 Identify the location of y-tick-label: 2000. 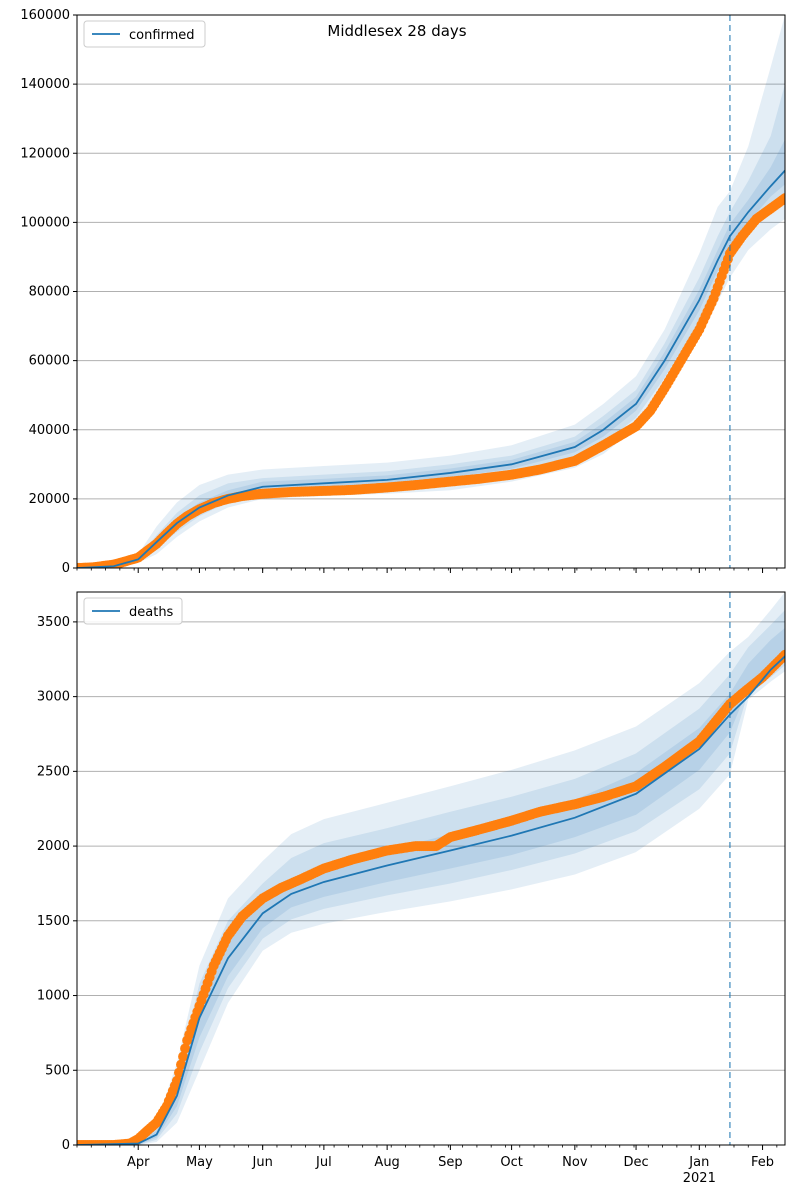
(53, 846).